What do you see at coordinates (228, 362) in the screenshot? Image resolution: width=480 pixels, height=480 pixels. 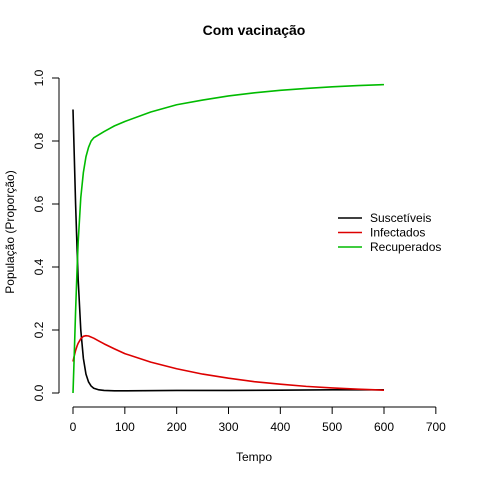 I see `series-line-infectados` at bounding box center [228, 362].